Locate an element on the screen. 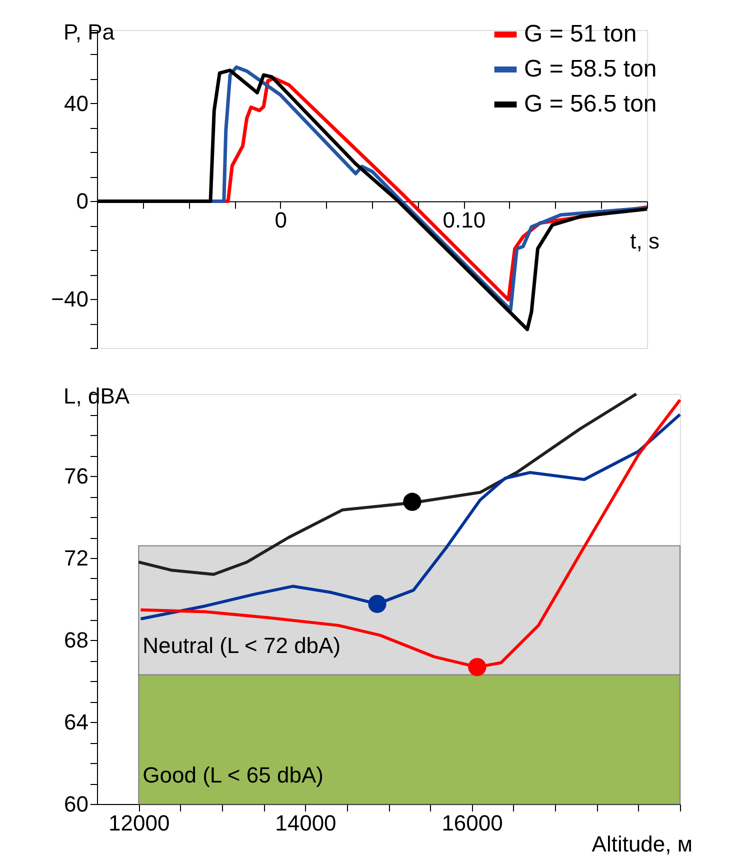 The width and height of the screenshot is (749, 857). y-tick-label: 60 is located at coordinates (76, 804).